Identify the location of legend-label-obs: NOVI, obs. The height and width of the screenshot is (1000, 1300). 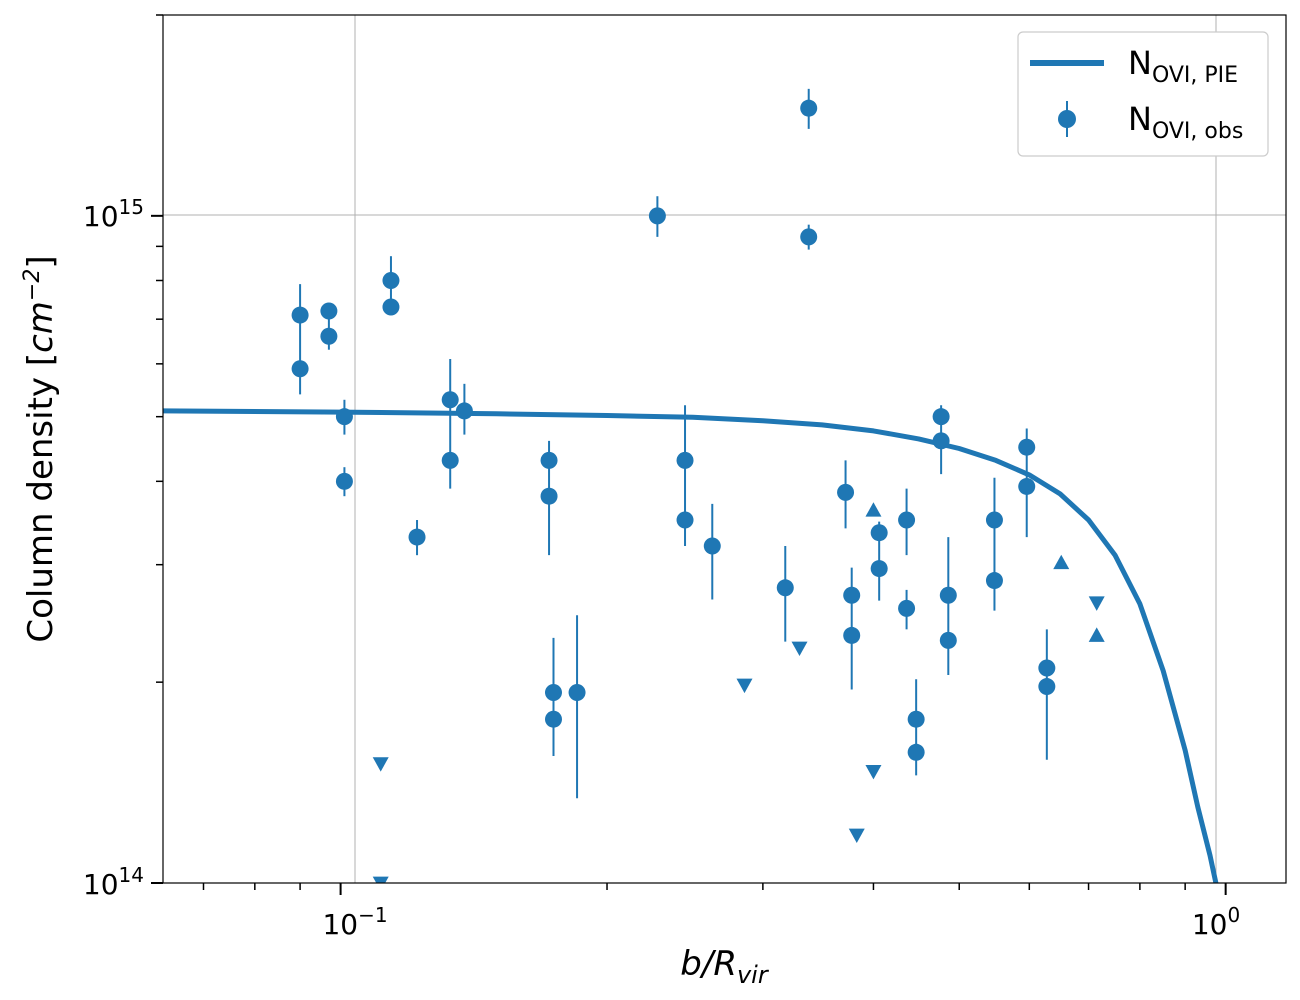
(1185, 122).